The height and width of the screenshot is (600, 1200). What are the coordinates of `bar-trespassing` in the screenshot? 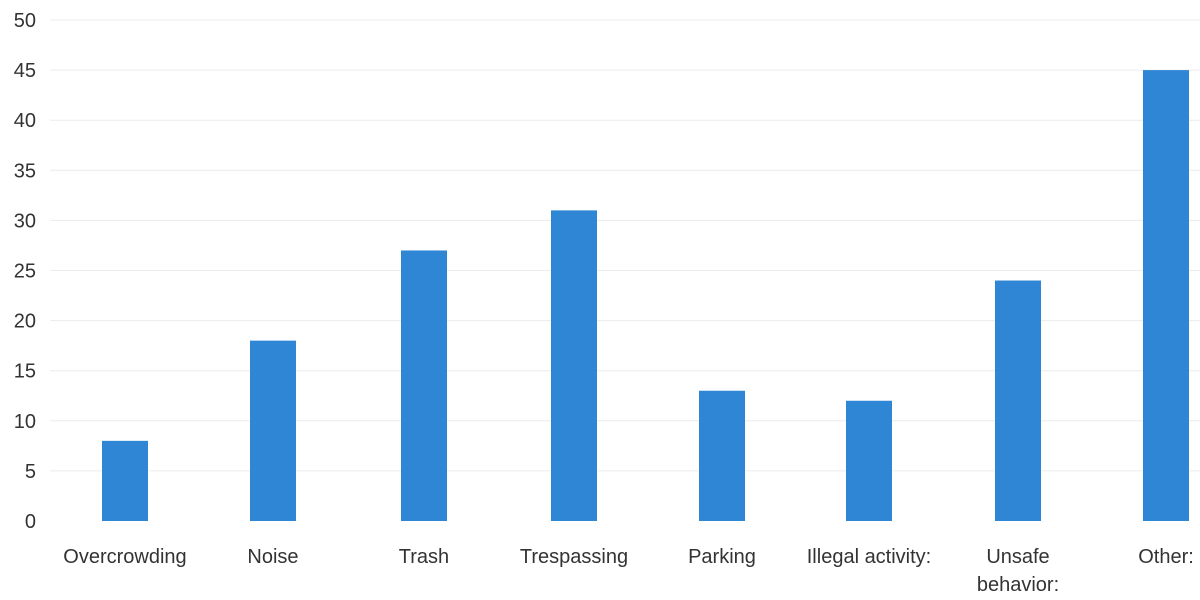 It's located at (574, 365).